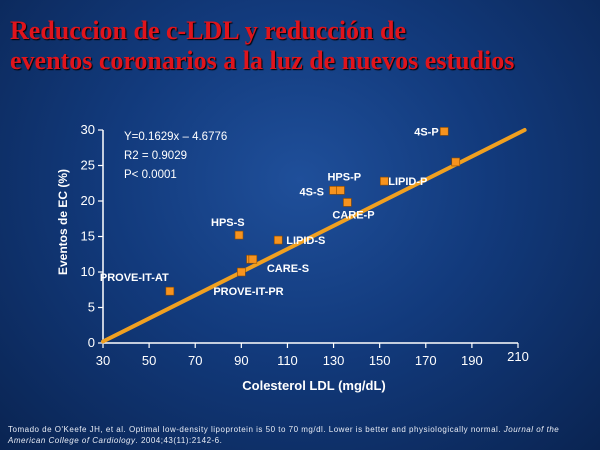 Image resolution: width=600 pixels, height=450 pixels. What do you see at coordinates (91, 307) in the screenshot?
I see `y-tick-label: 5` at bounding box center [91, 307].